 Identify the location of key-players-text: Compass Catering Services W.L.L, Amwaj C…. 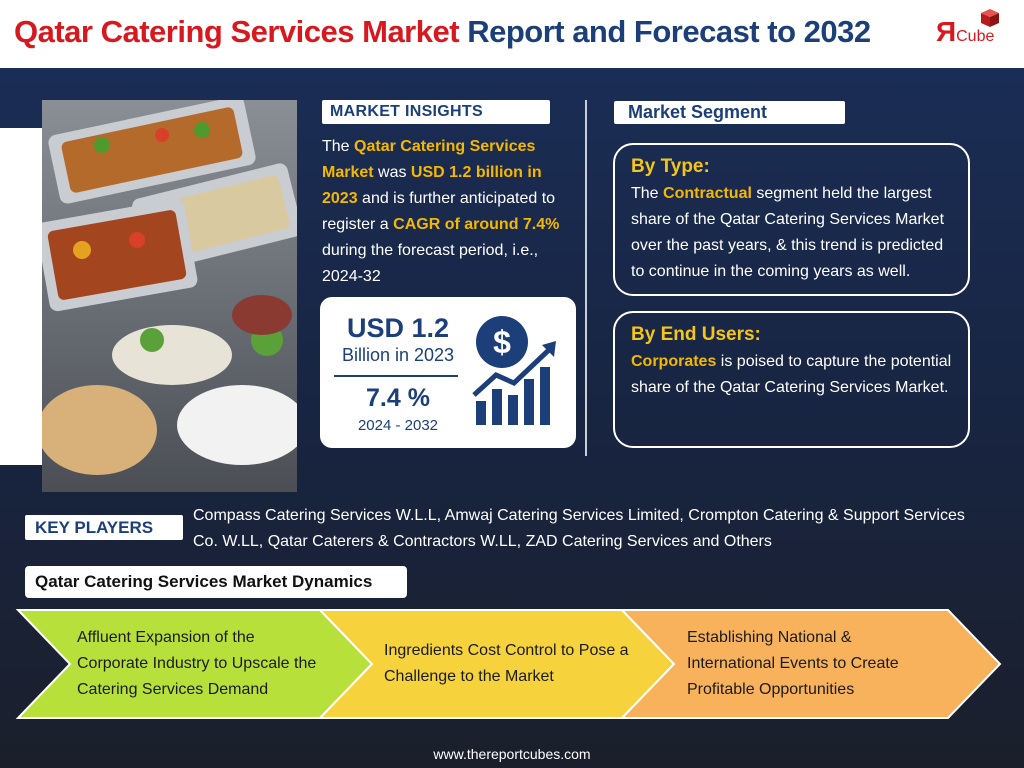
(579, 528).